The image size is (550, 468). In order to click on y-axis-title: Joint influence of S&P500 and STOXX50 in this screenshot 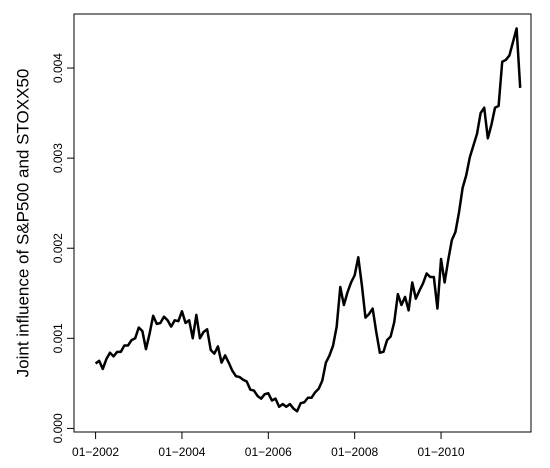, I will do `click(22, 223)`.